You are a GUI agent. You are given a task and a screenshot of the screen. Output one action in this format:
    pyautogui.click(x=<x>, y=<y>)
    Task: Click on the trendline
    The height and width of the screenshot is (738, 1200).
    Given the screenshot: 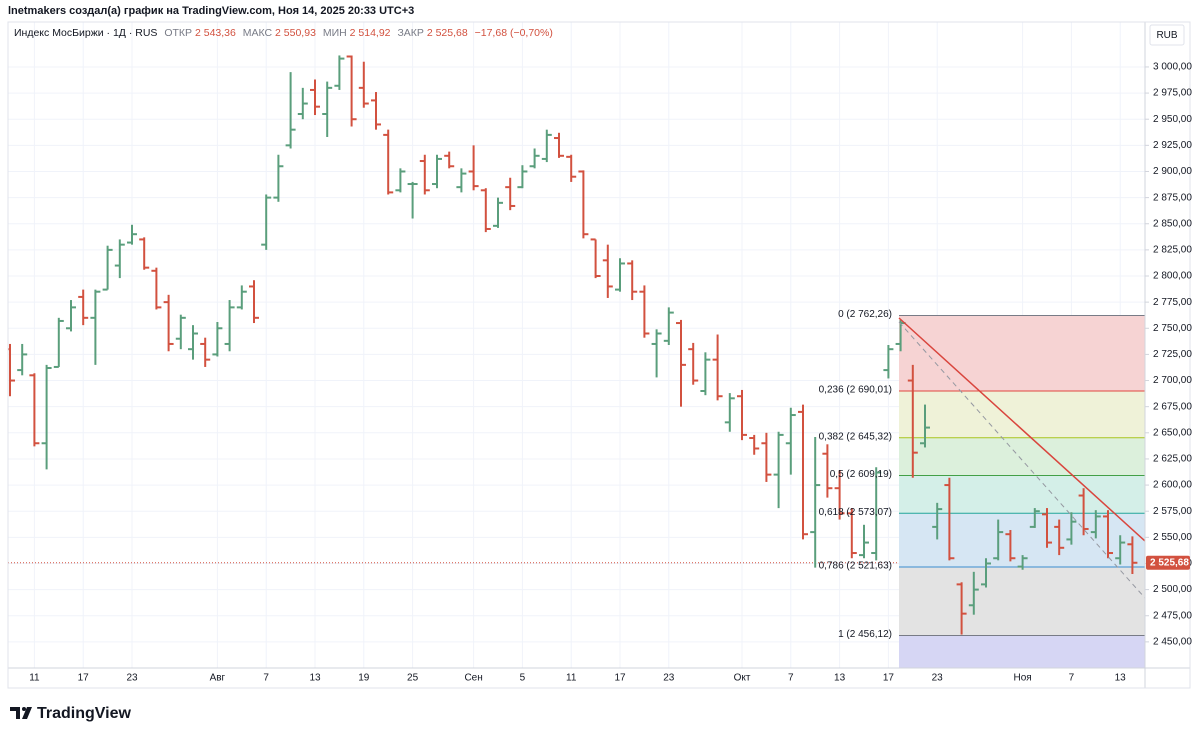 What is the action you would take?
    pyautogui.click(x=1021, y=429)
    